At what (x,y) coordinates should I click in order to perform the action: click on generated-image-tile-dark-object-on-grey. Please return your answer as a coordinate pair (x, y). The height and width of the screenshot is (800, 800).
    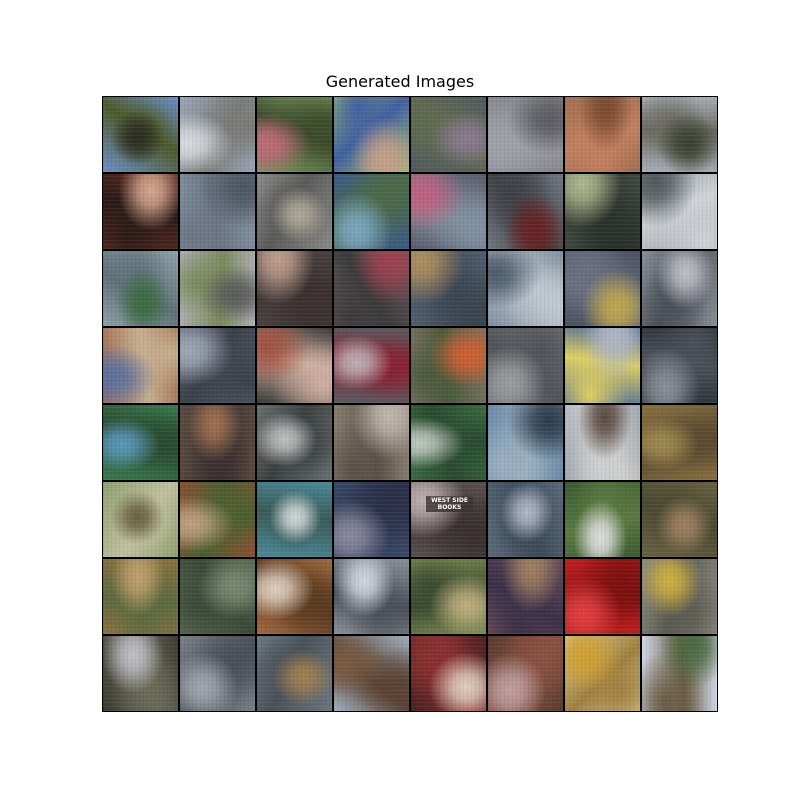
    Looking at the image, I should click on (679, 134).